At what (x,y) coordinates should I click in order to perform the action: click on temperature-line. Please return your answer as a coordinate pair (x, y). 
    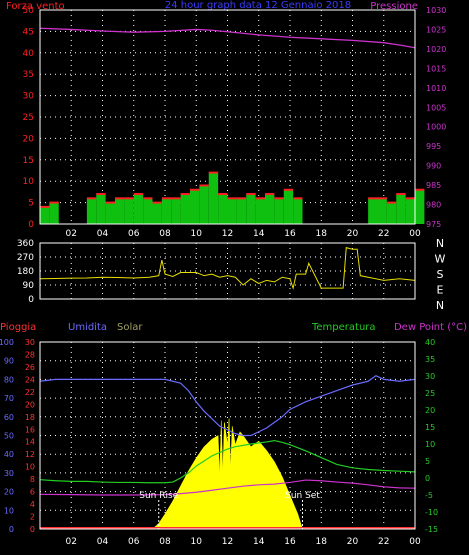
    Looking at the image, I should click on (227, 461).